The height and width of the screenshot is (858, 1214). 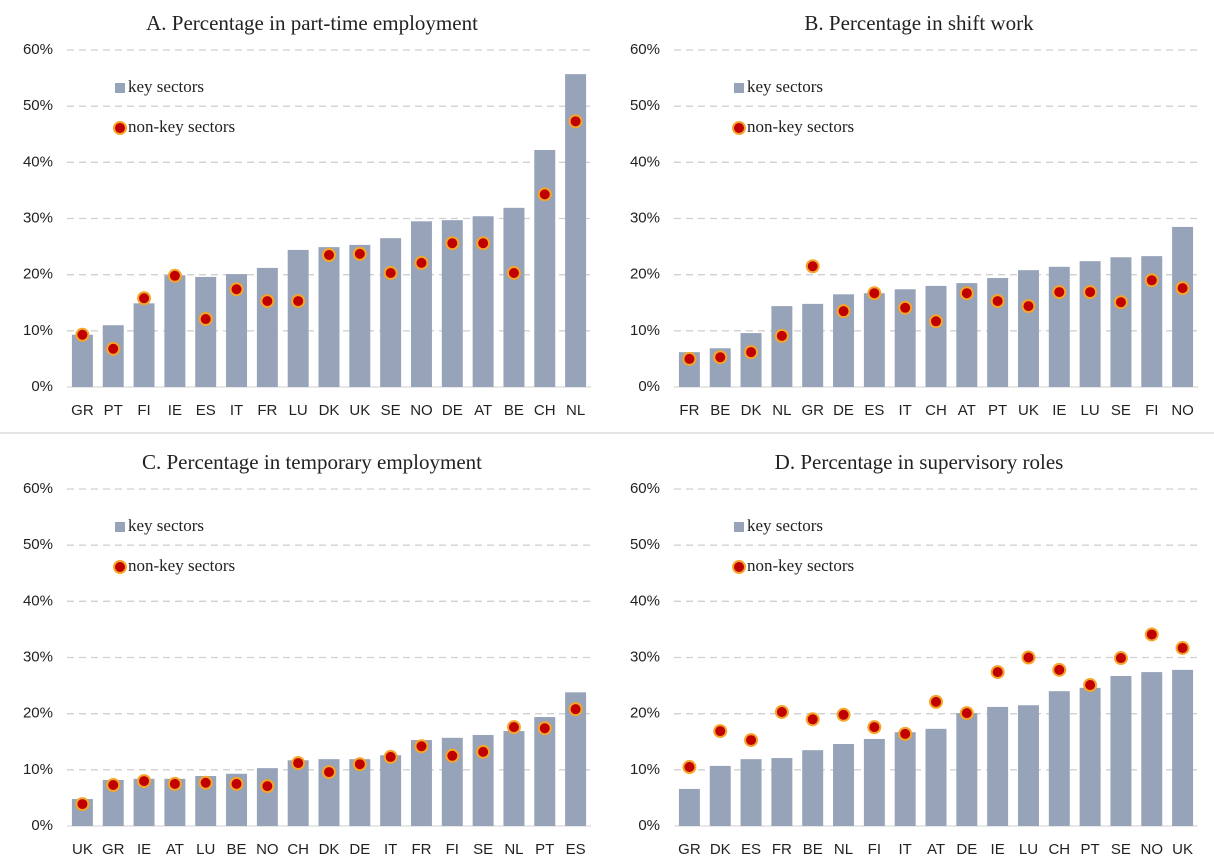 What do you see at coordinates (1151, 410) in the screenshot?
I see `x-tick-label: FI` at bounding box center [1151, 410].